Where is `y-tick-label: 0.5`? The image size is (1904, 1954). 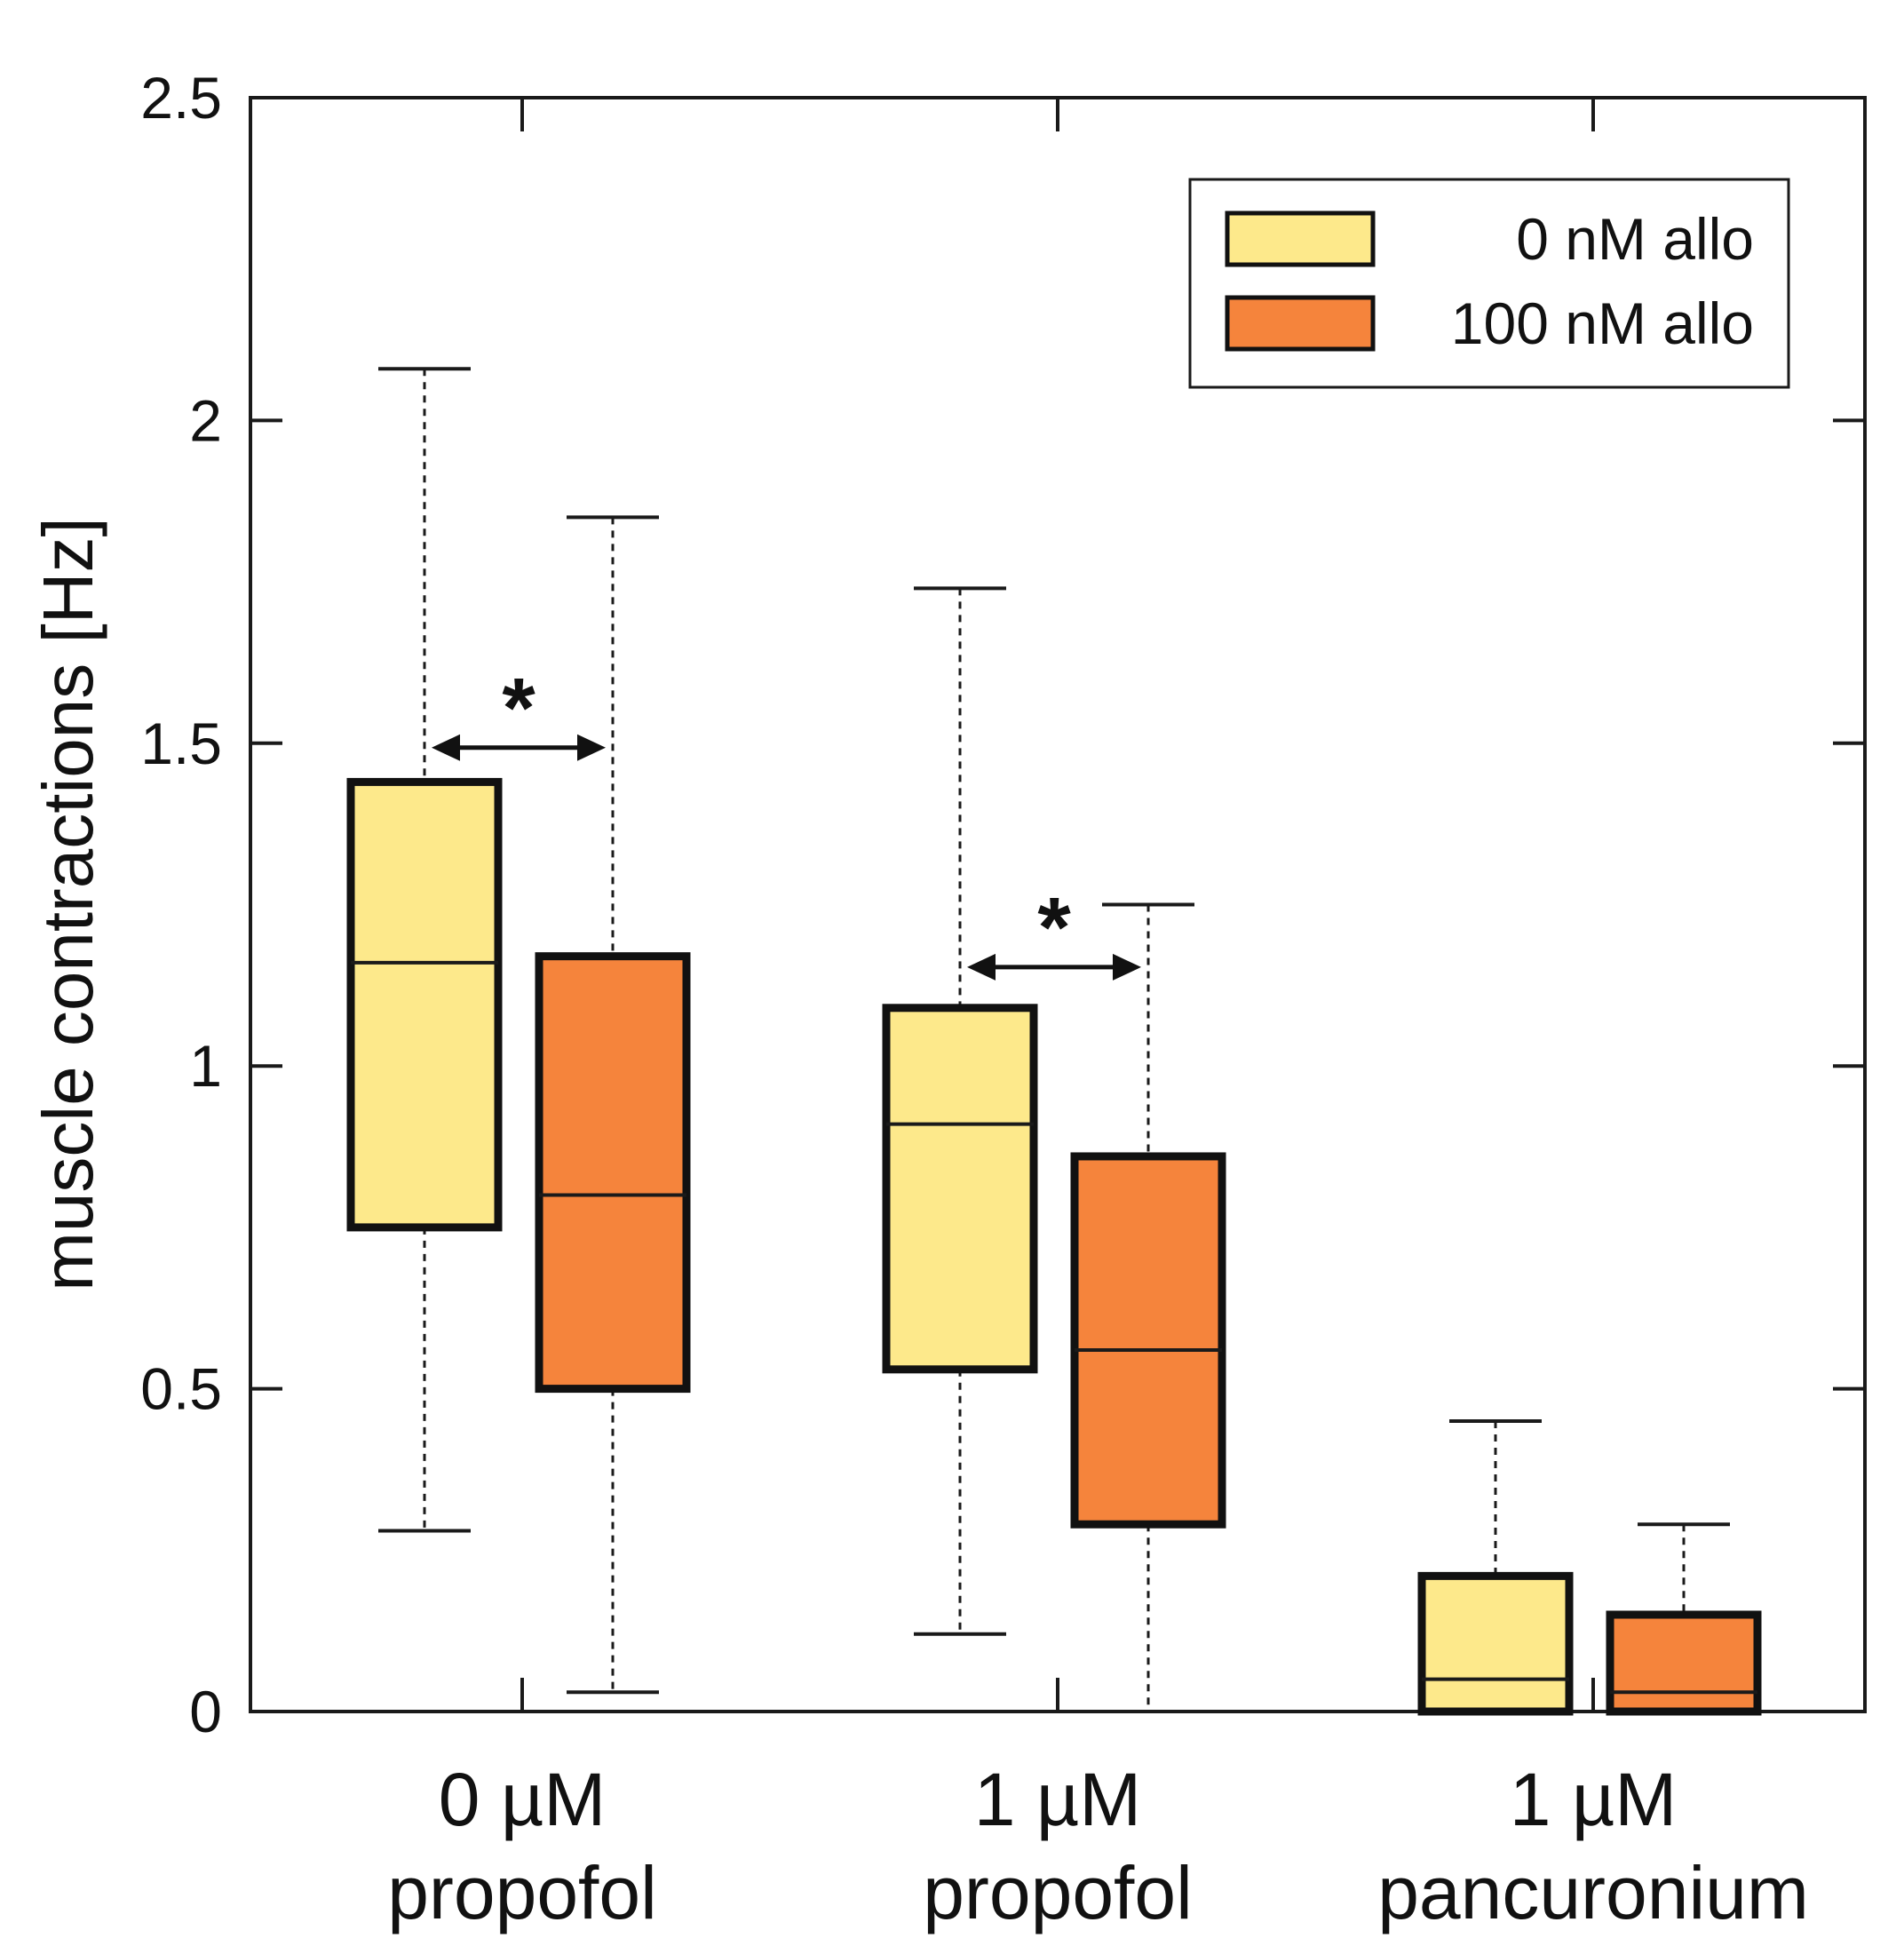 y-tick-label: 0.5 is located at coordinates (181, 1389).